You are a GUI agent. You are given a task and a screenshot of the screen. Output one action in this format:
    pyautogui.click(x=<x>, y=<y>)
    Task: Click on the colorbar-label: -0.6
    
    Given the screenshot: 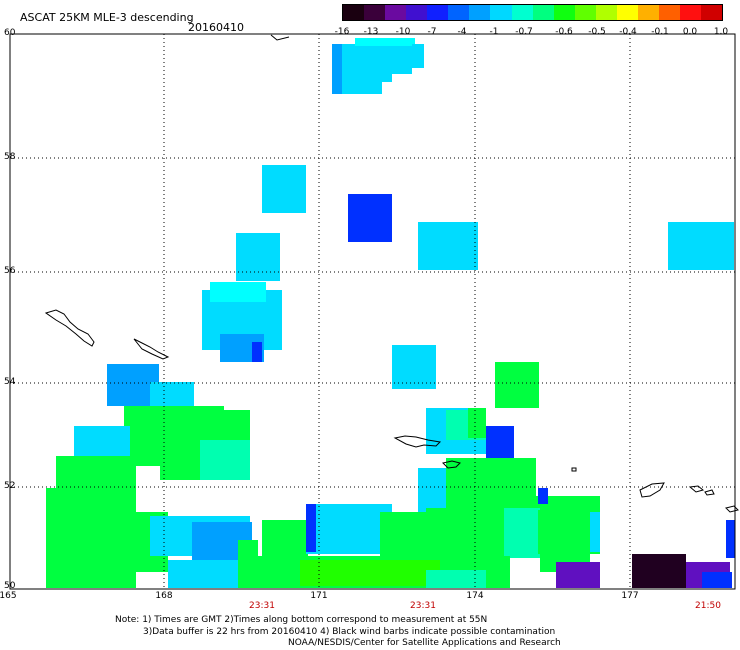 What is the action you would take?
    pyautogui.click(x=564, y=32)
    